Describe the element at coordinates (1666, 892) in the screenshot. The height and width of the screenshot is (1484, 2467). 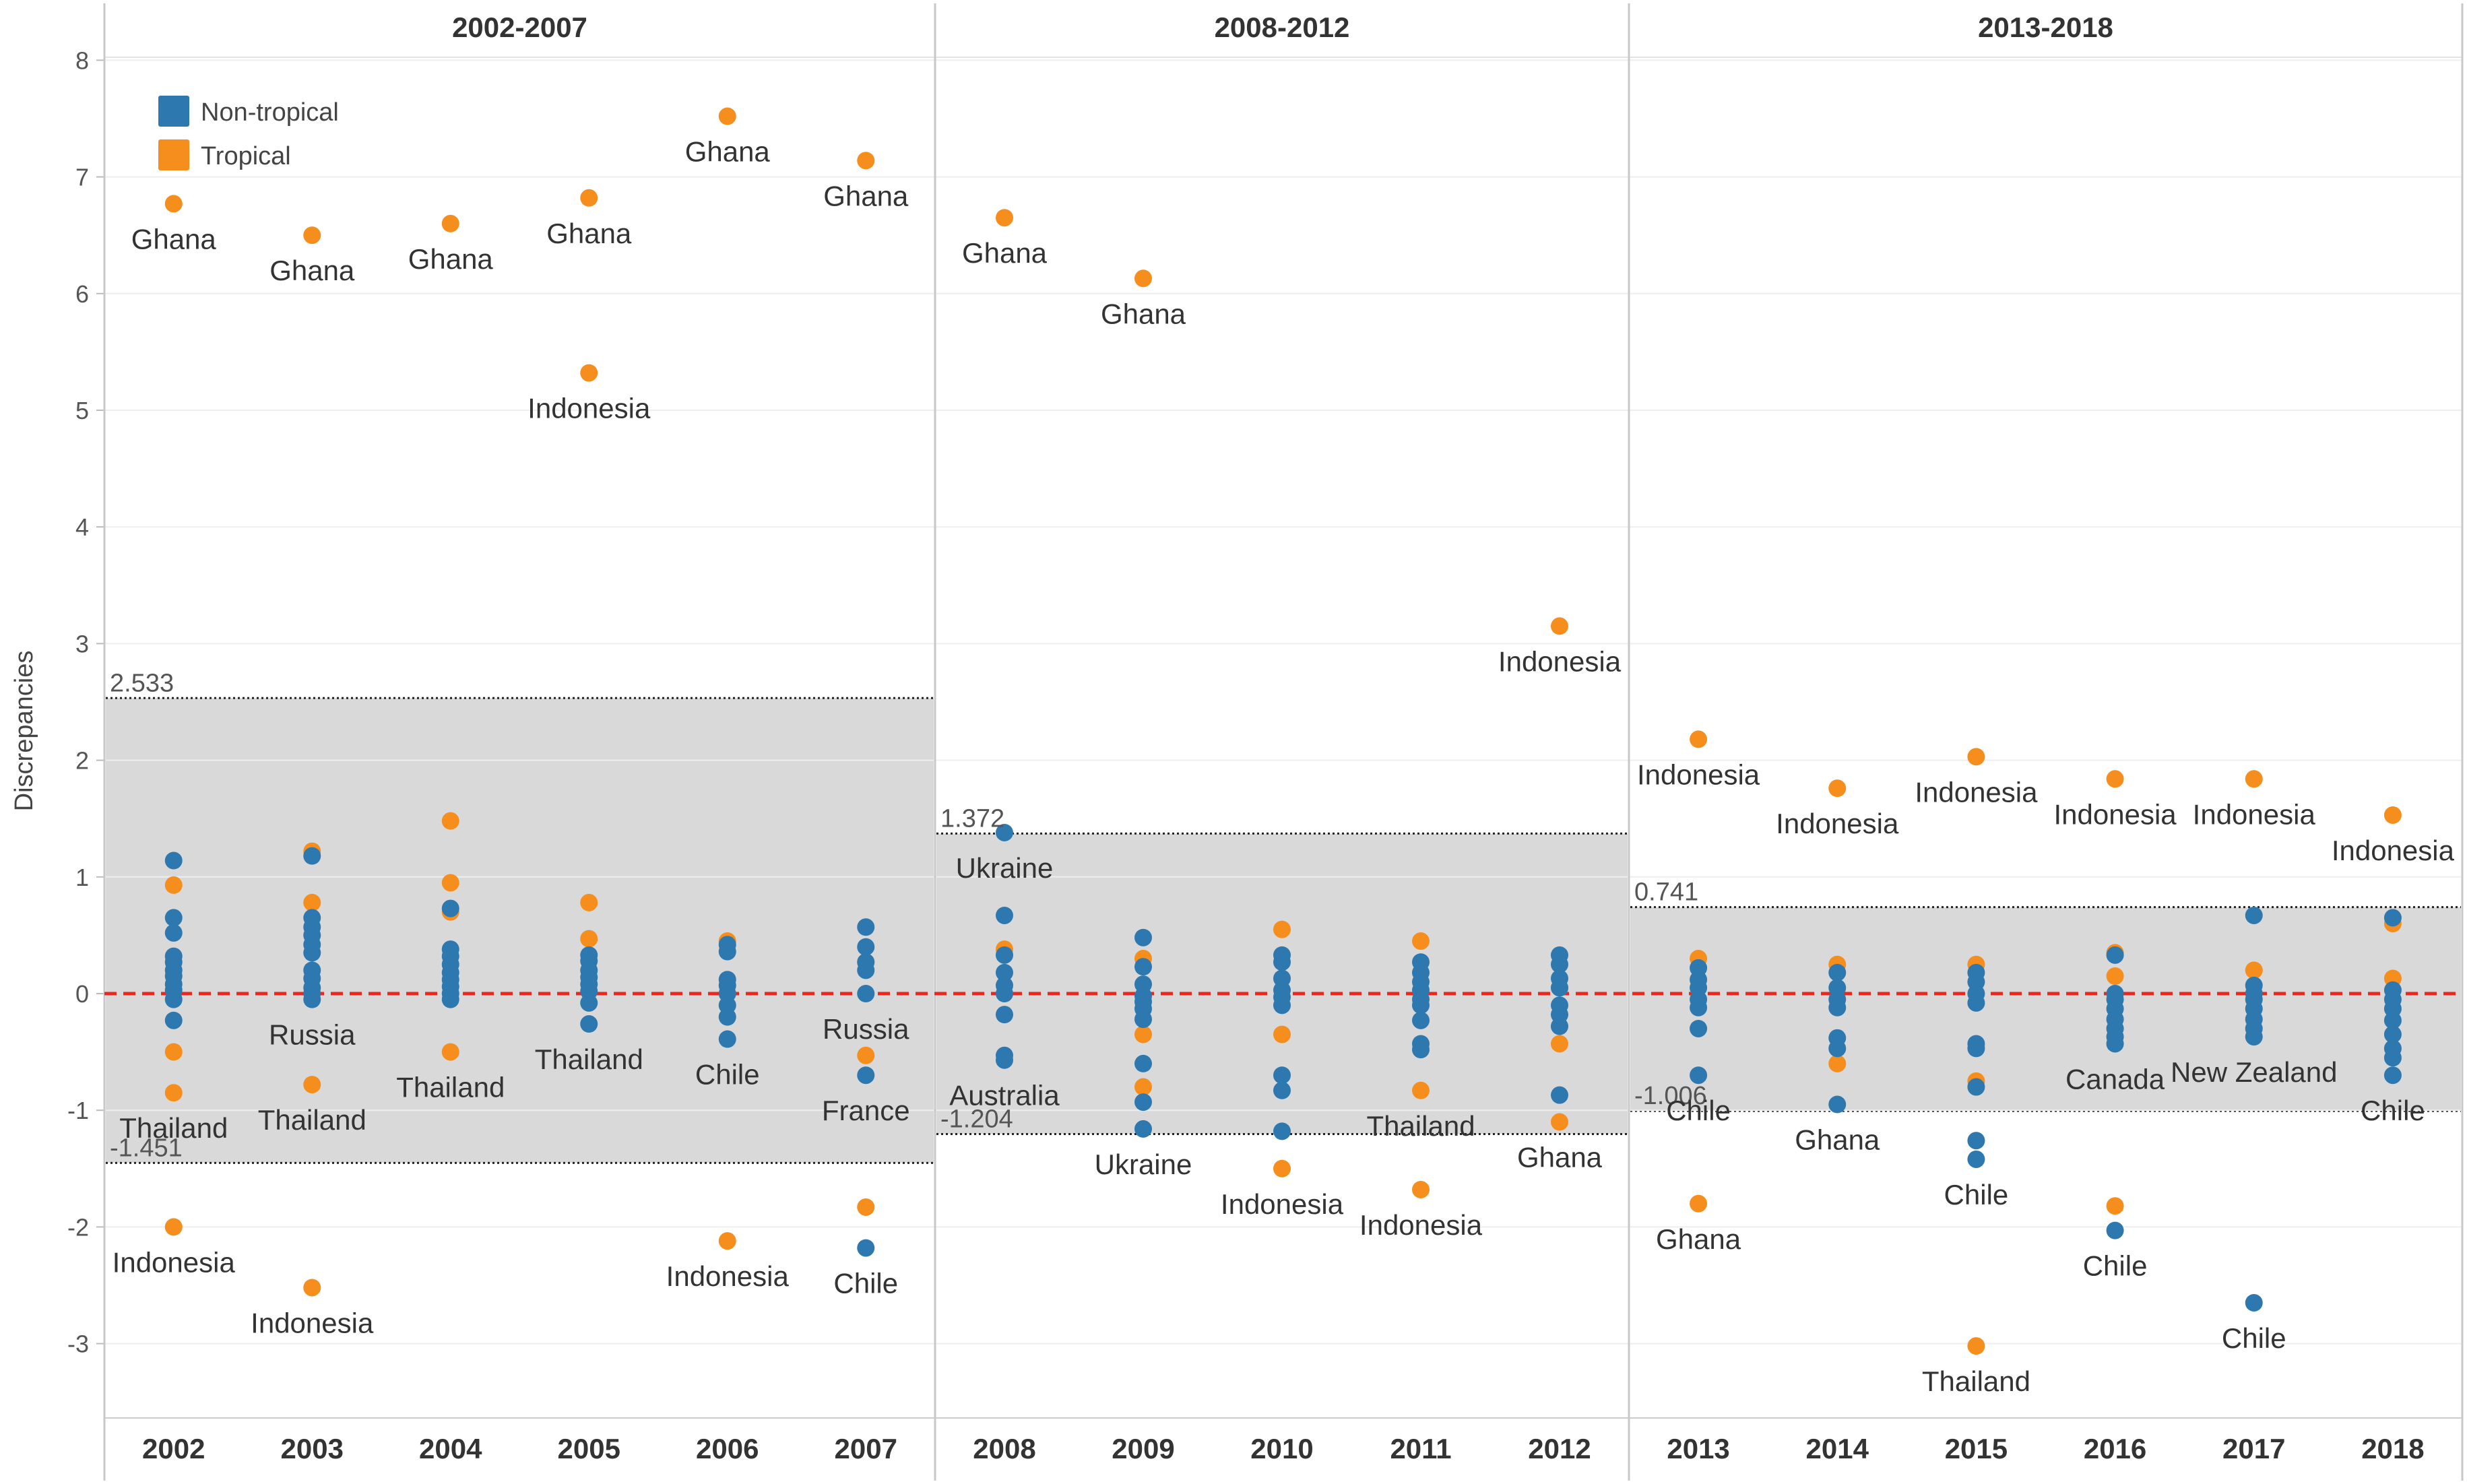
I see `band-upper-value: 0.741` at that location.